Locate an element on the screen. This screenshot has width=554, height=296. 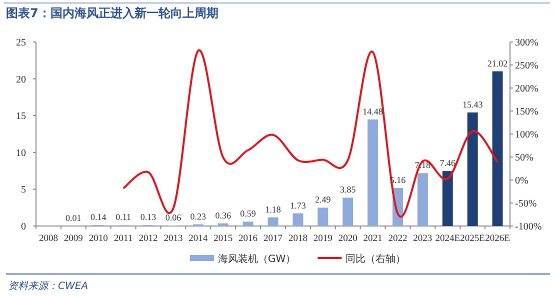
data-label: 0.11 is located at coordinates (124, 217).